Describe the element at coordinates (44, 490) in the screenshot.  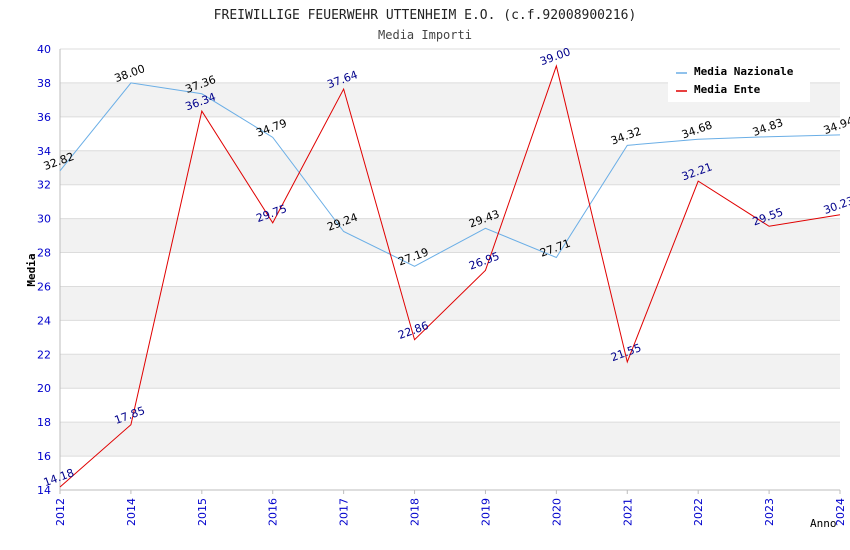
I see `y-tick-label: 14` at that location.